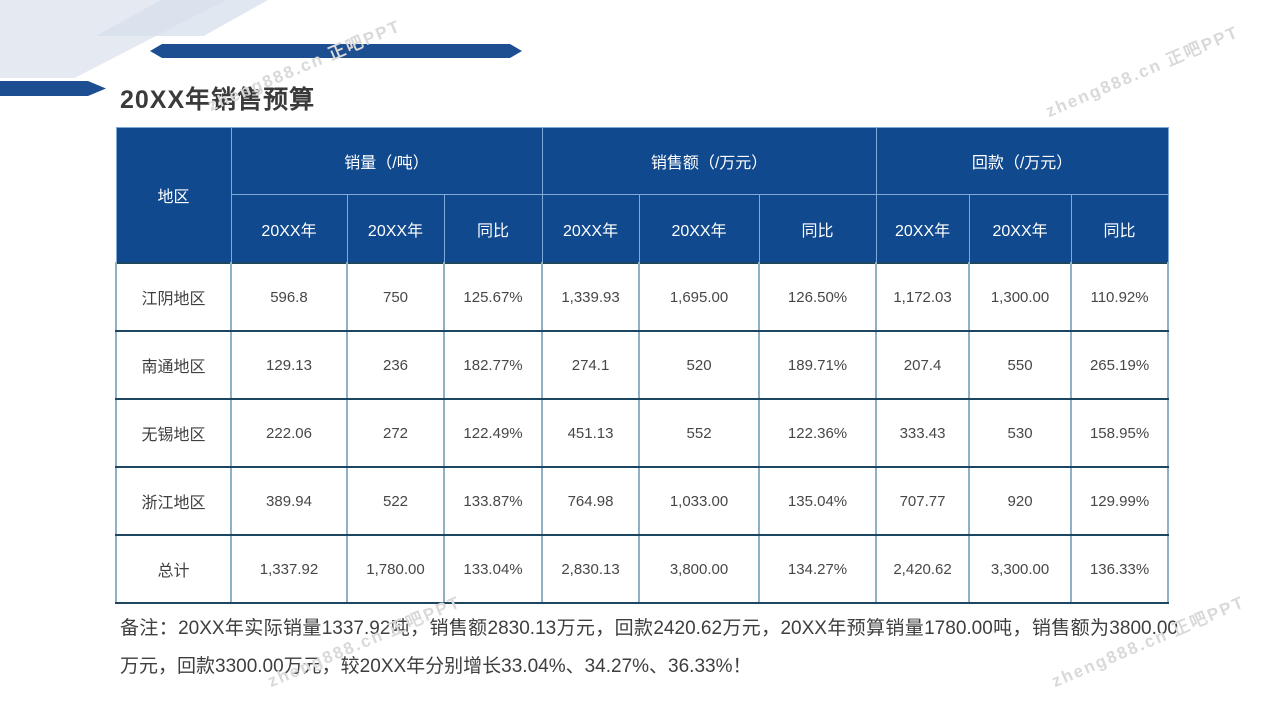  What do you see at coordinates (493, 501) in the screenshot?
I see `value-cell: 133.87%` at bounding box center [493, 501].